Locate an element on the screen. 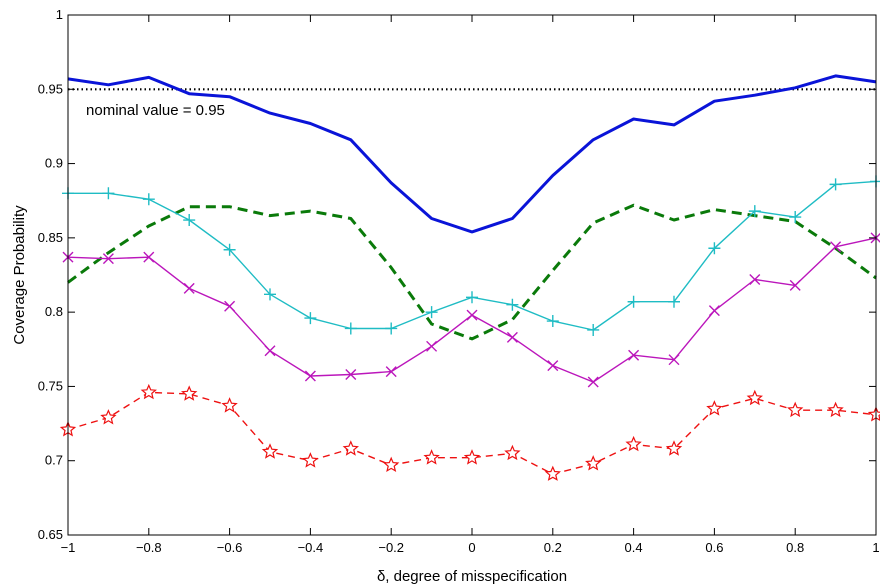 The width and height of the screenshot is (880, 587). x-tick-label: 0 is located at coordinates (471, 547).